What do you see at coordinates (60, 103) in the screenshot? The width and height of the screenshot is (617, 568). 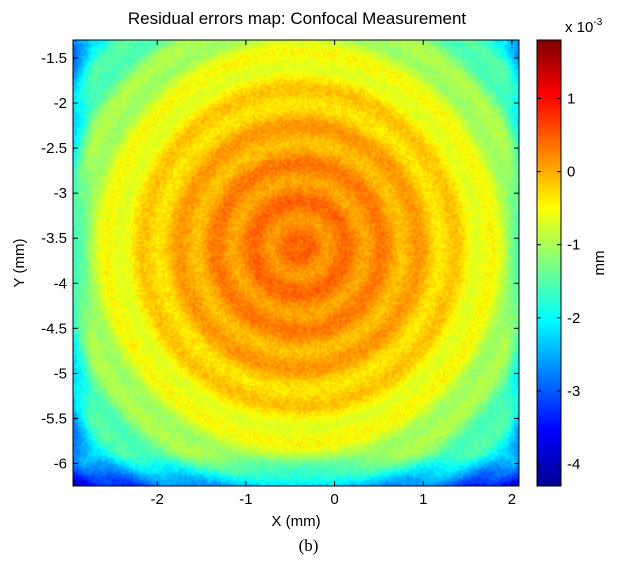 I see `y-tick-label: -2` at bounding box center [60, 103].